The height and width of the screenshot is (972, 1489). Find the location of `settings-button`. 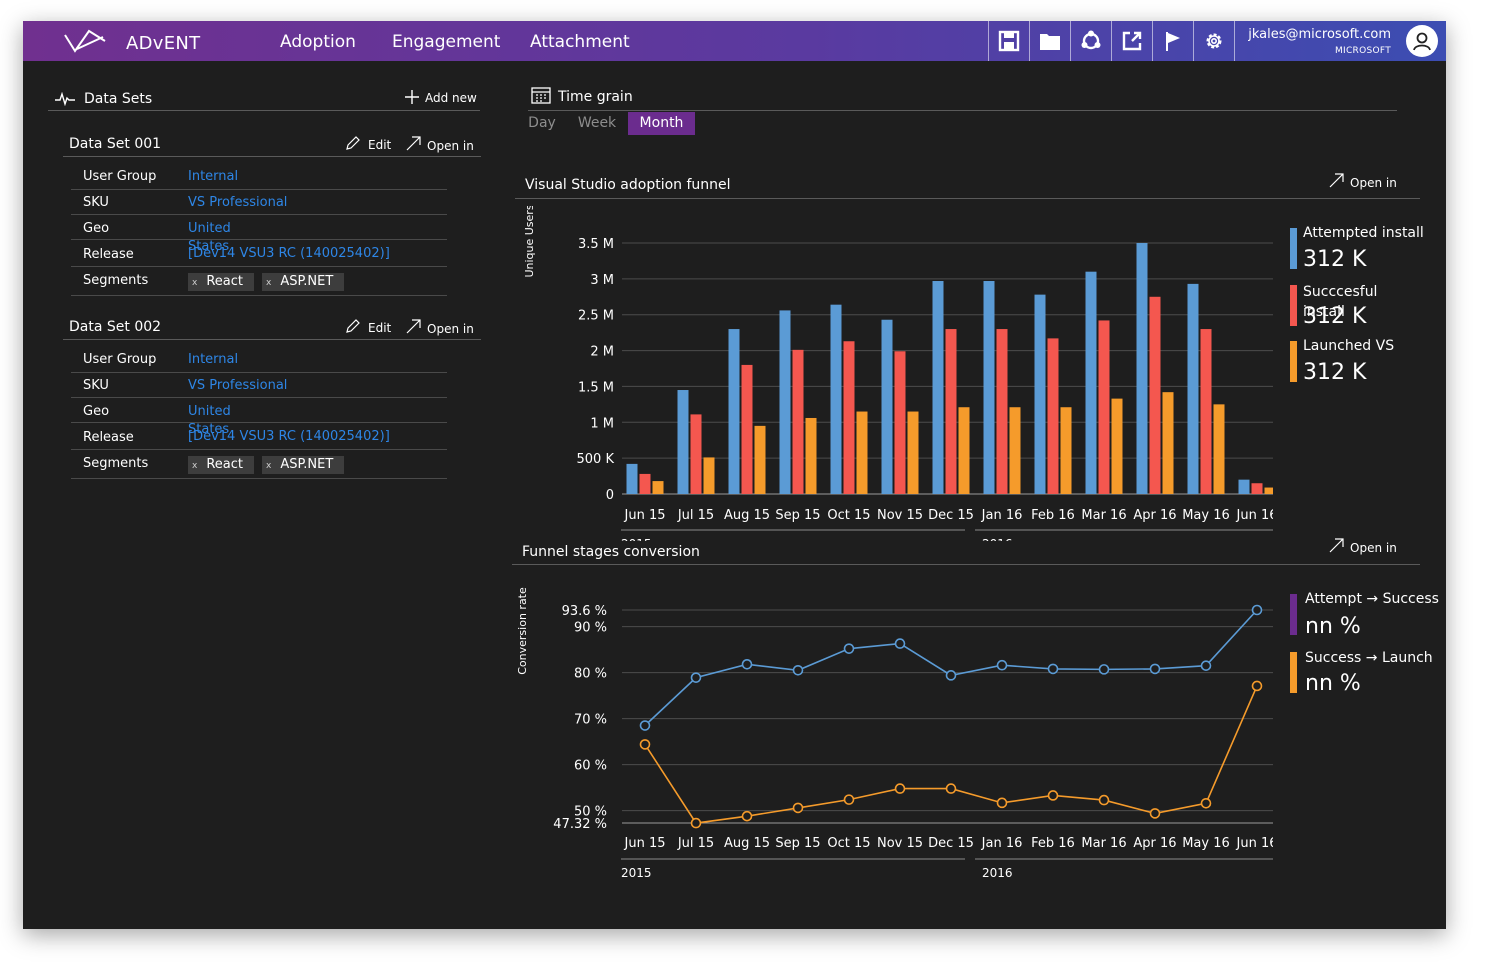

settings-button is located at coordinates (1214, 41).